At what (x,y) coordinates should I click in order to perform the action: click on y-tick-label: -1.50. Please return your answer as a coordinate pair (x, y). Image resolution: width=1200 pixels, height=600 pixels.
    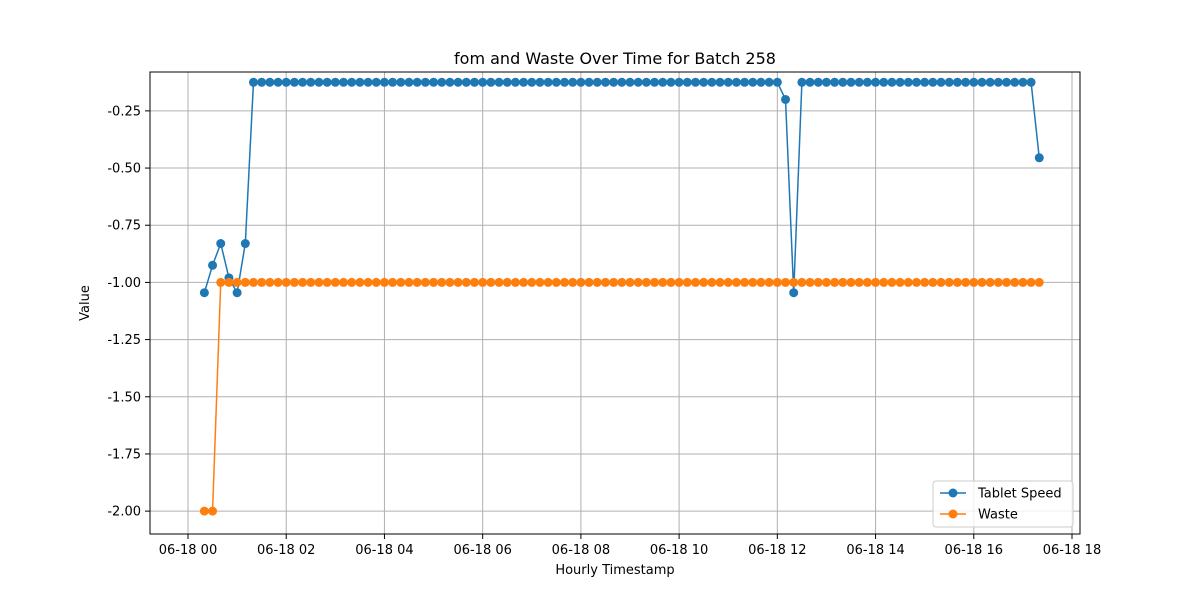
    Looking at the image, I should click on (124, 397).